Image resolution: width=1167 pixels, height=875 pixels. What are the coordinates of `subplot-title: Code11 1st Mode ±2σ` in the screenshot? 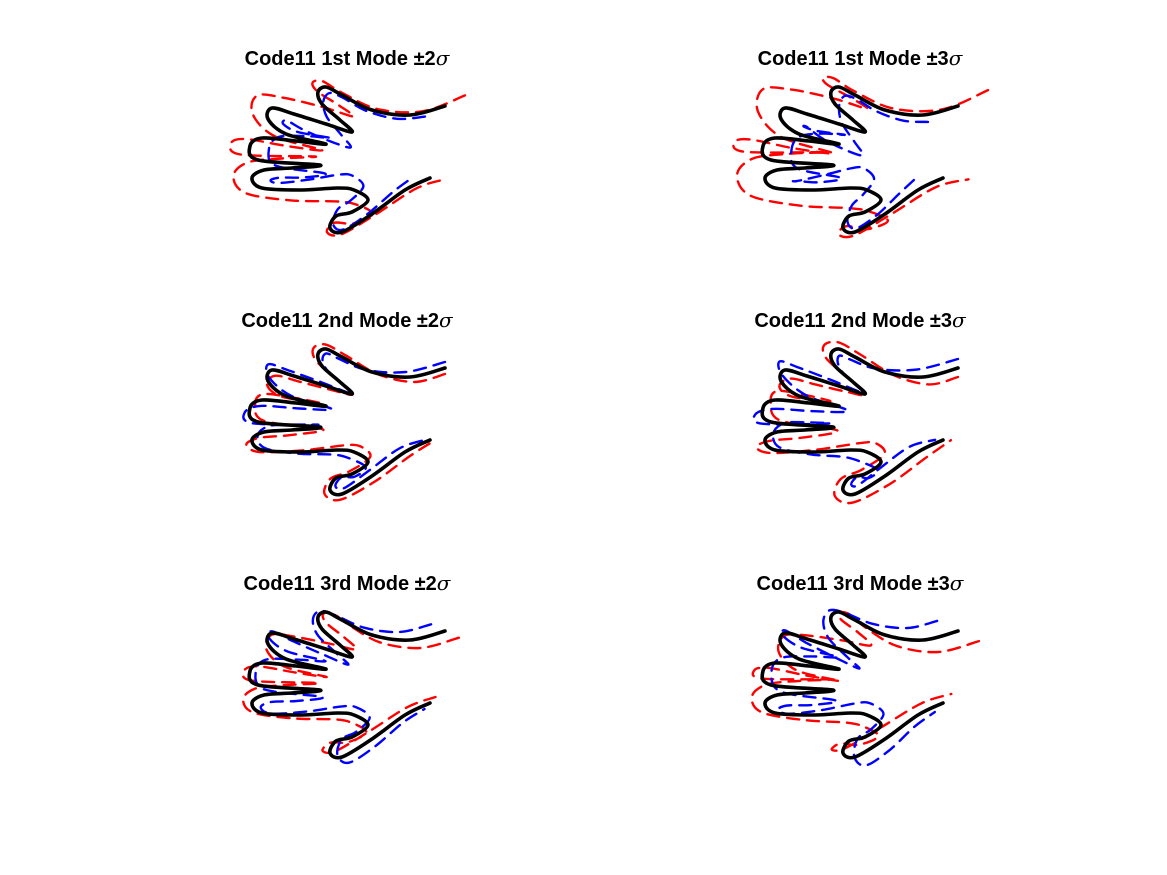 It's located at (348, 58).